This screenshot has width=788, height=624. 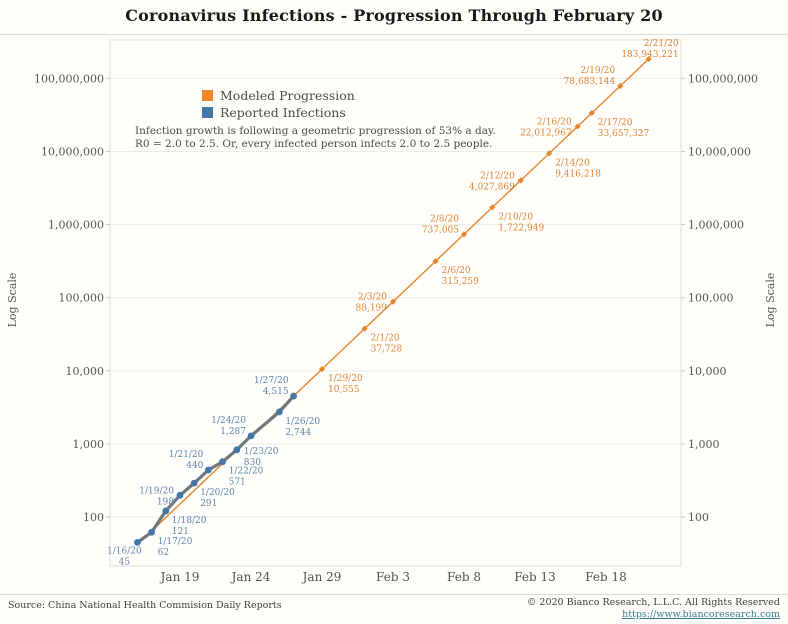 I want to click on y-tick-label-right: 10,000, so click(x=707, y=371).